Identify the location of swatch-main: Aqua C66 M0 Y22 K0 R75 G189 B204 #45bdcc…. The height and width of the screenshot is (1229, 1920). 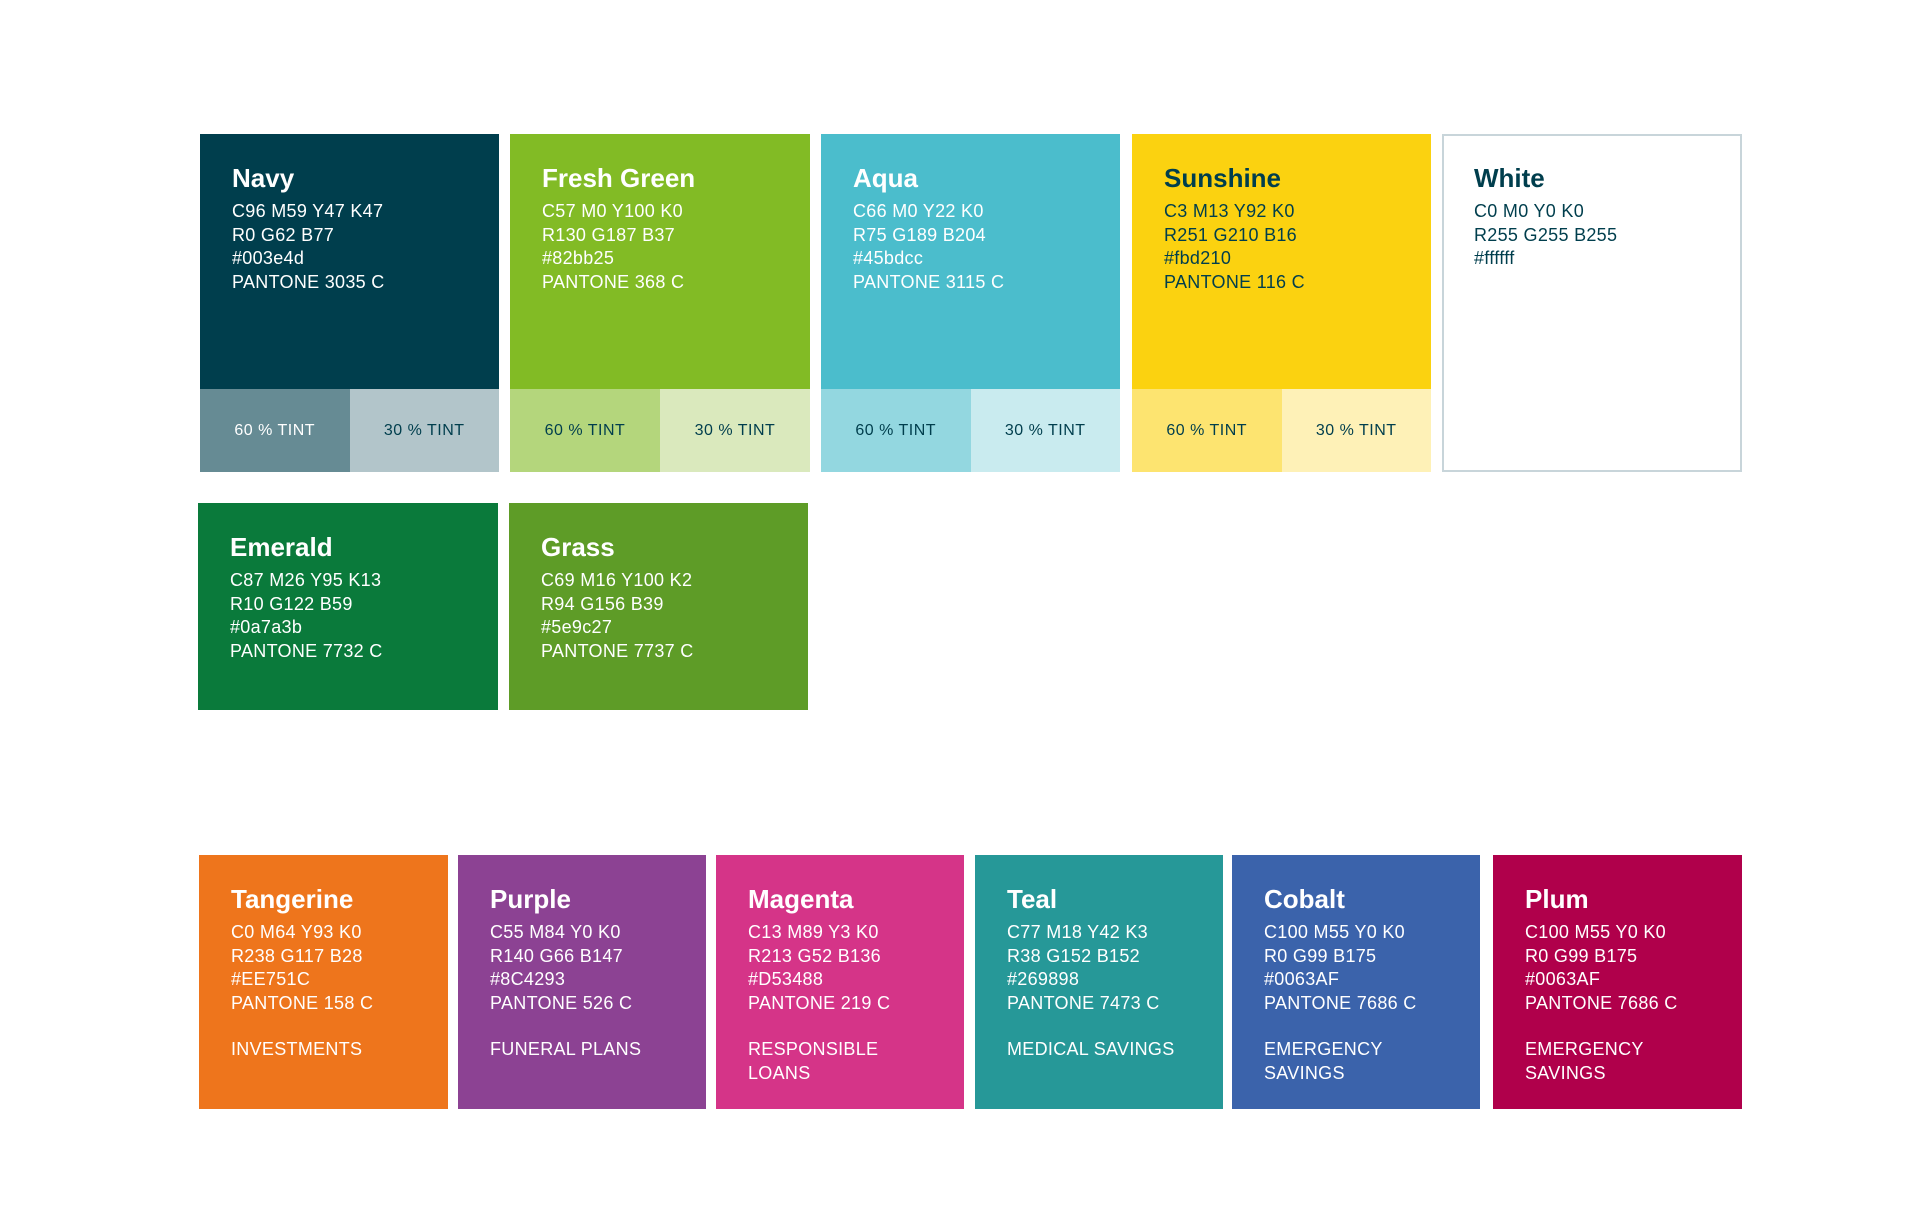
(970, 261).